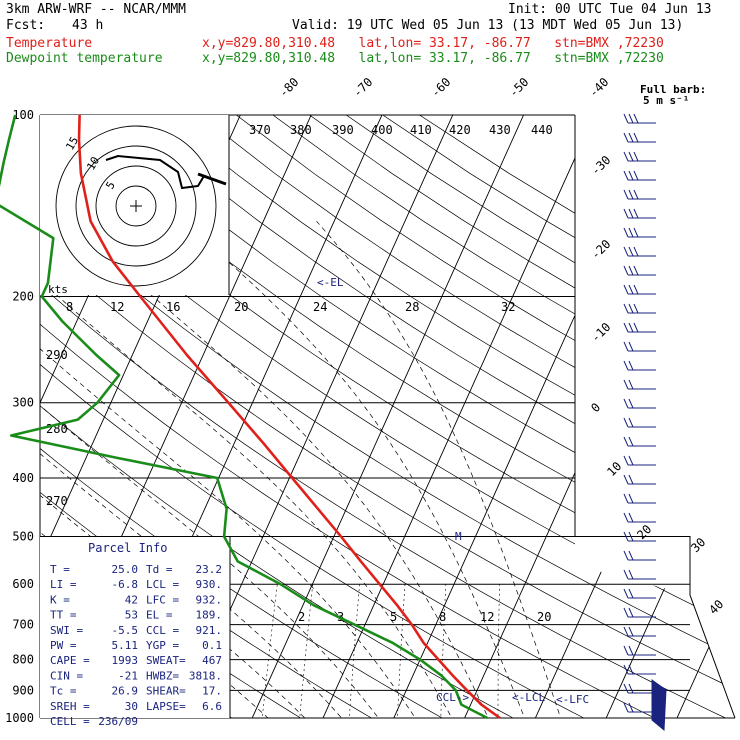 The width and height of the screenshot is (740, 740). What do you see at coordinates (155, 172) in the screenshot?
I see `hodograph-trace` at bounding box center [155, 172].